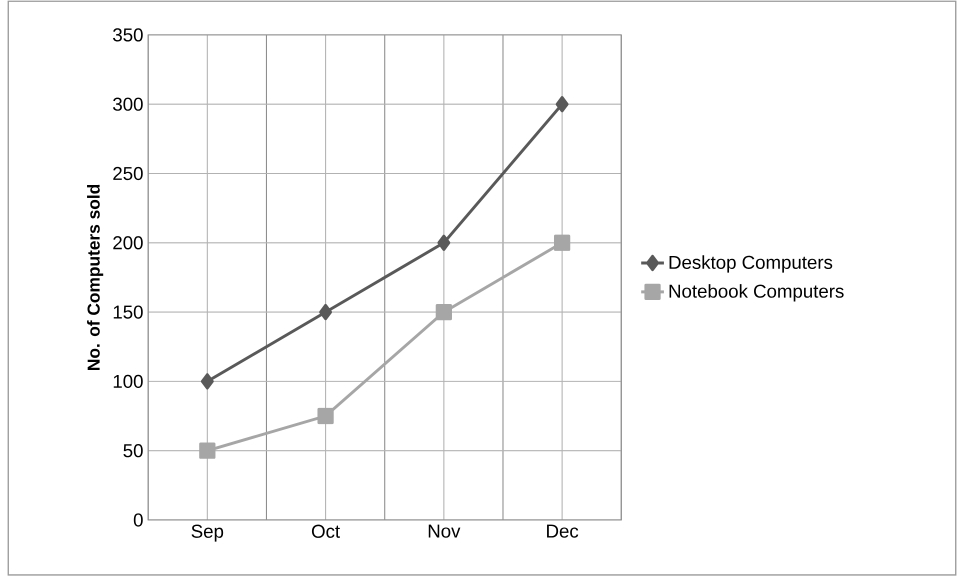 This screenshot has height=576, width=957. I want to click on y-tick-label: 150, so click(128, 312).